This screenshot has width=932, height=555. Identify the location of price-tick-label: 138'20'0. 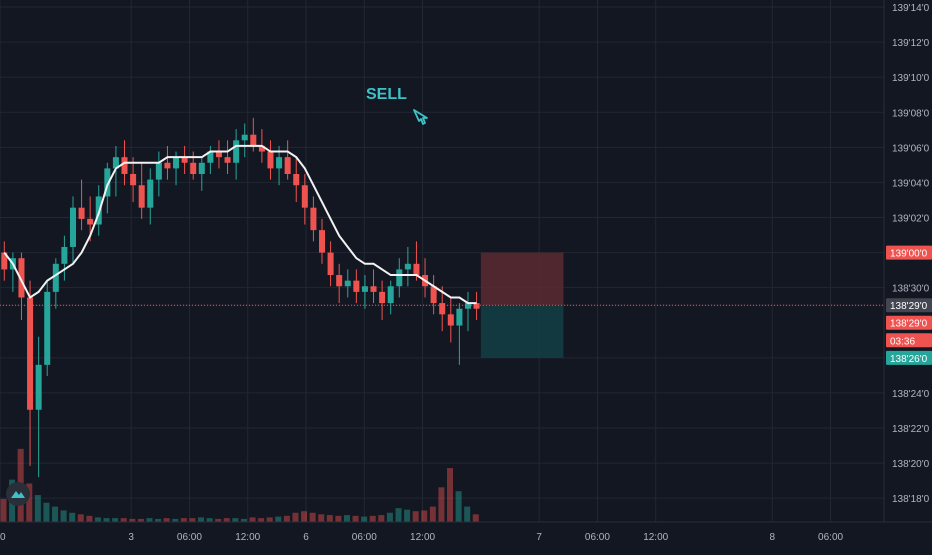
(911, 464).